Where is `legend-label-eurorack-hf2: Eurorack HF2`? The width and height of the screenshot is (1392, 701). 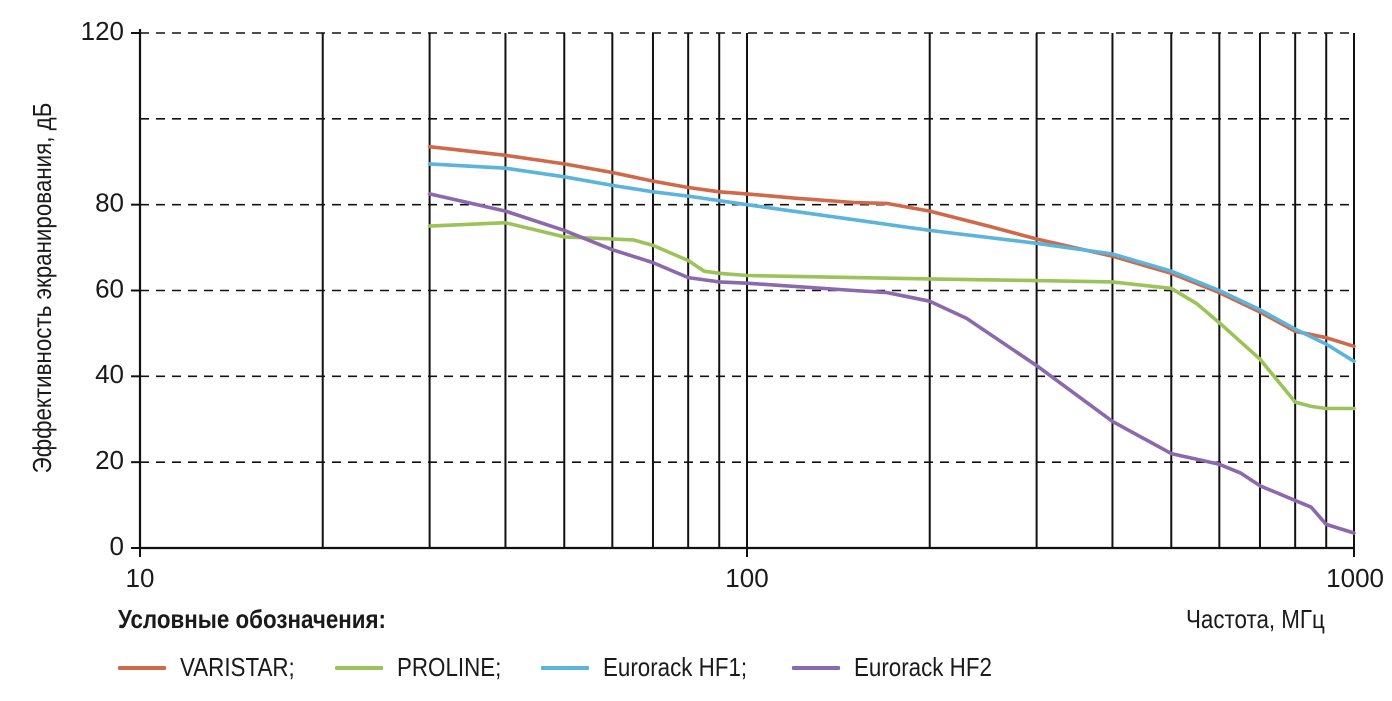
legend-label-eurorack-hf2: Eurorack HF2 is located at coordinates (923, 667).